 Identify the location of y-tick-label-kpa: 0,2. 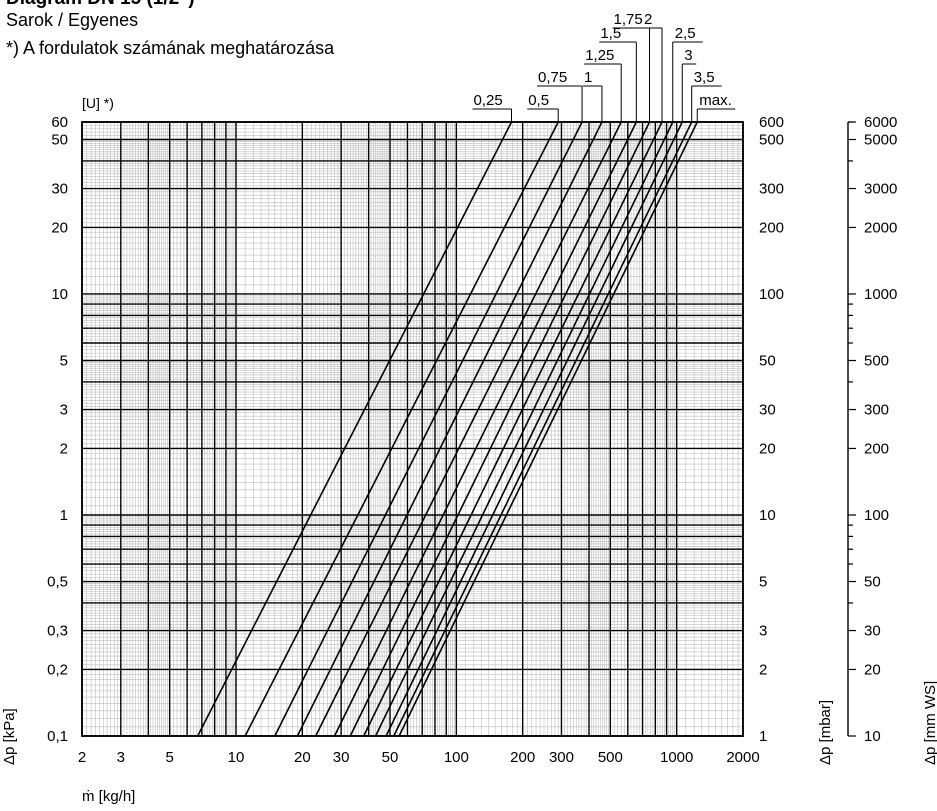
(57, 669).